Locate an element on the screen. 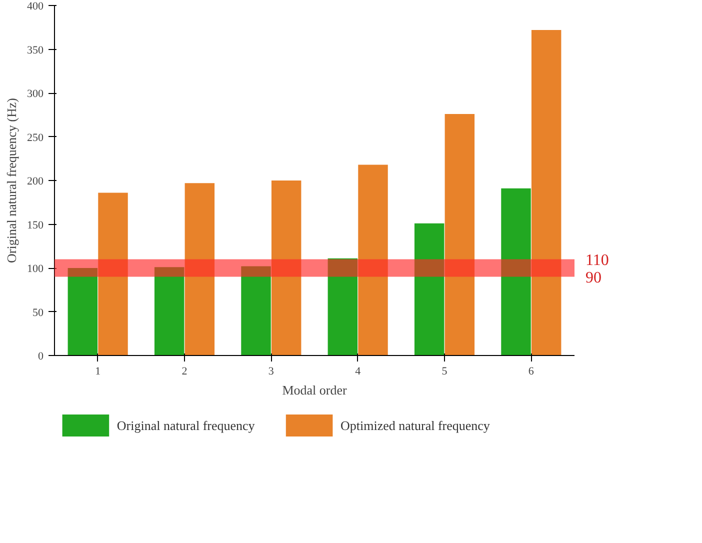  y-tick-label: 0 is located at coordinates (41, 356).